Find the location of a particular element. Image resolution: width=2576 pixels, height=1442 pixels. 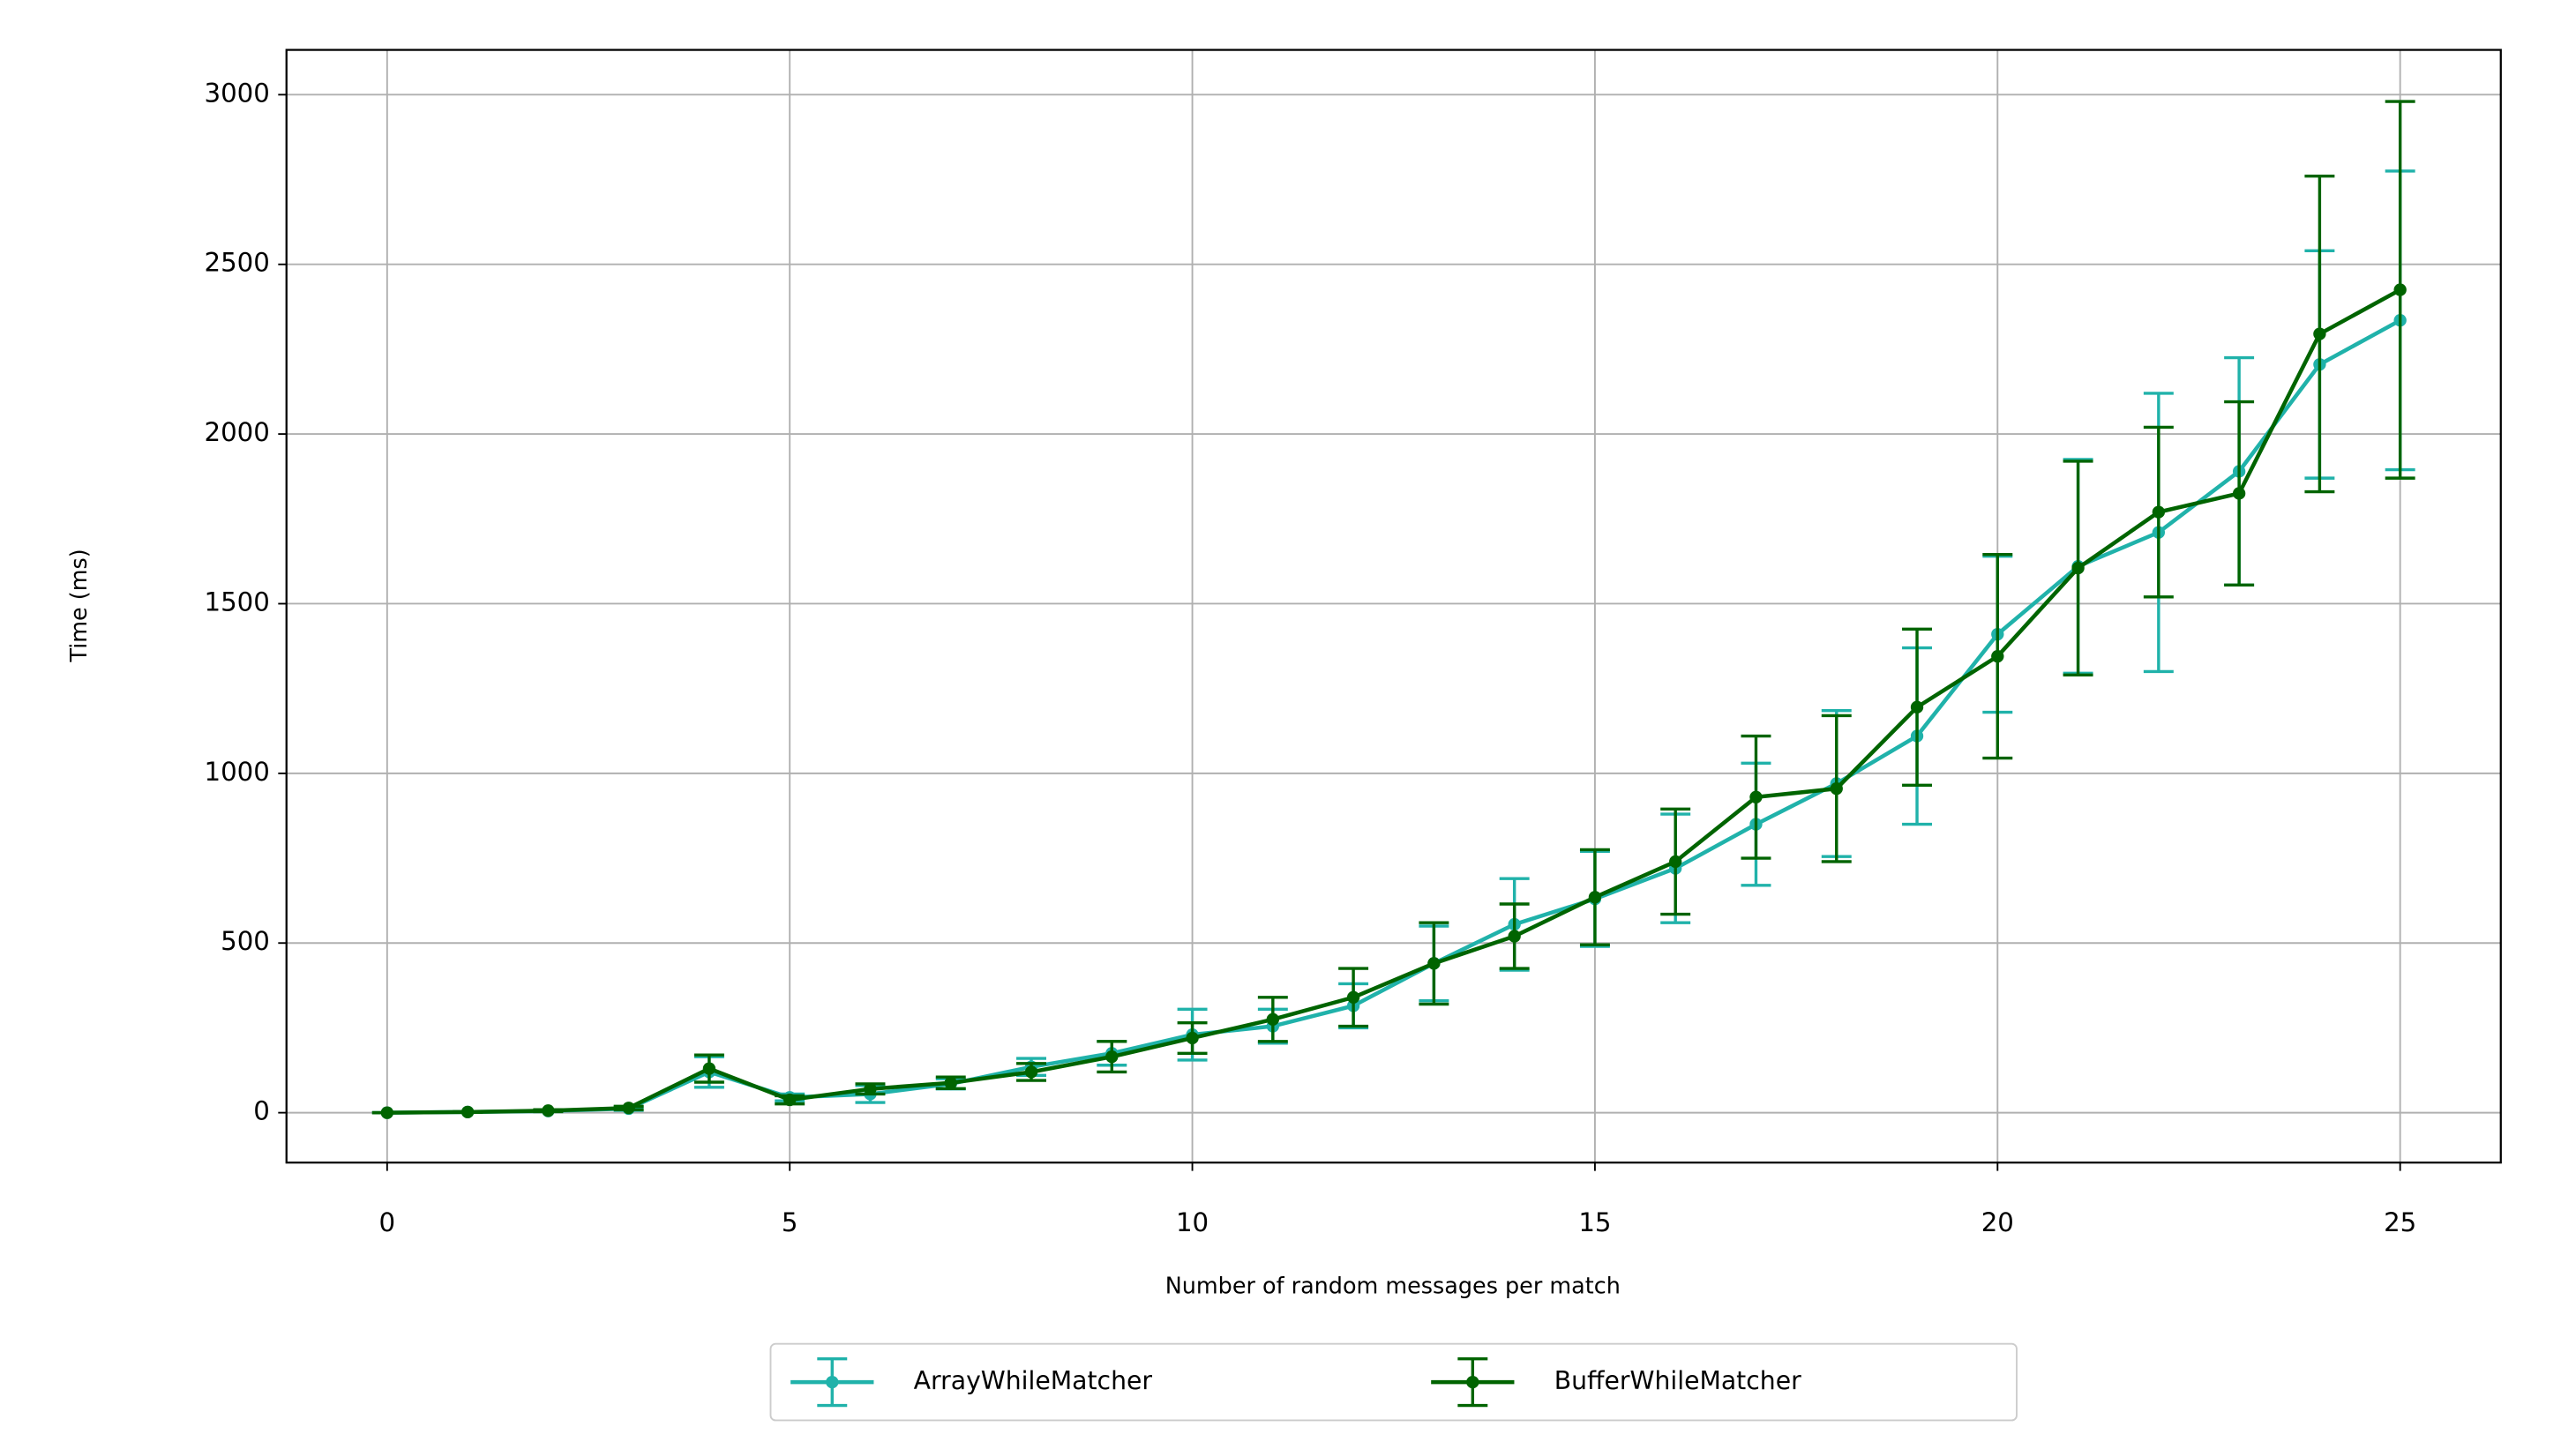

y-tick-label: 1500 is located at coordinates (237, 601).